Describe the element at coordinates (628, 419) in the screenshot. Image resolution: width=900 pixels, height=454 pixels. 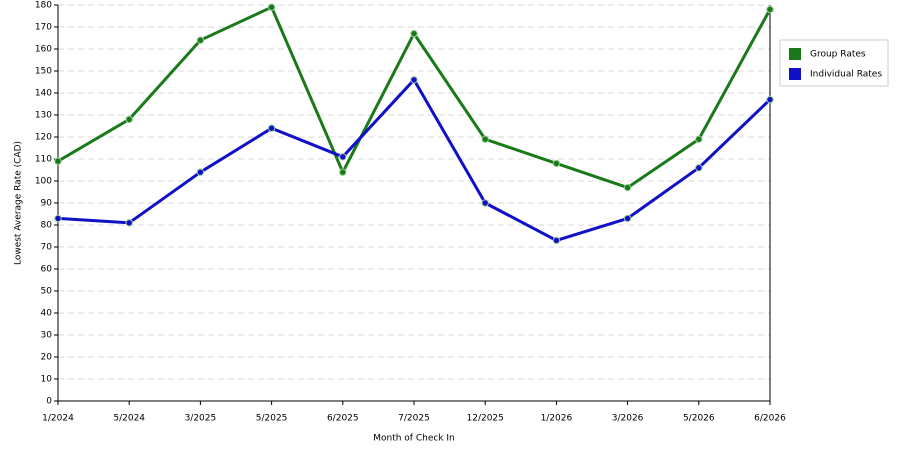
I see `x-tick-label: 3/2026` at that location.